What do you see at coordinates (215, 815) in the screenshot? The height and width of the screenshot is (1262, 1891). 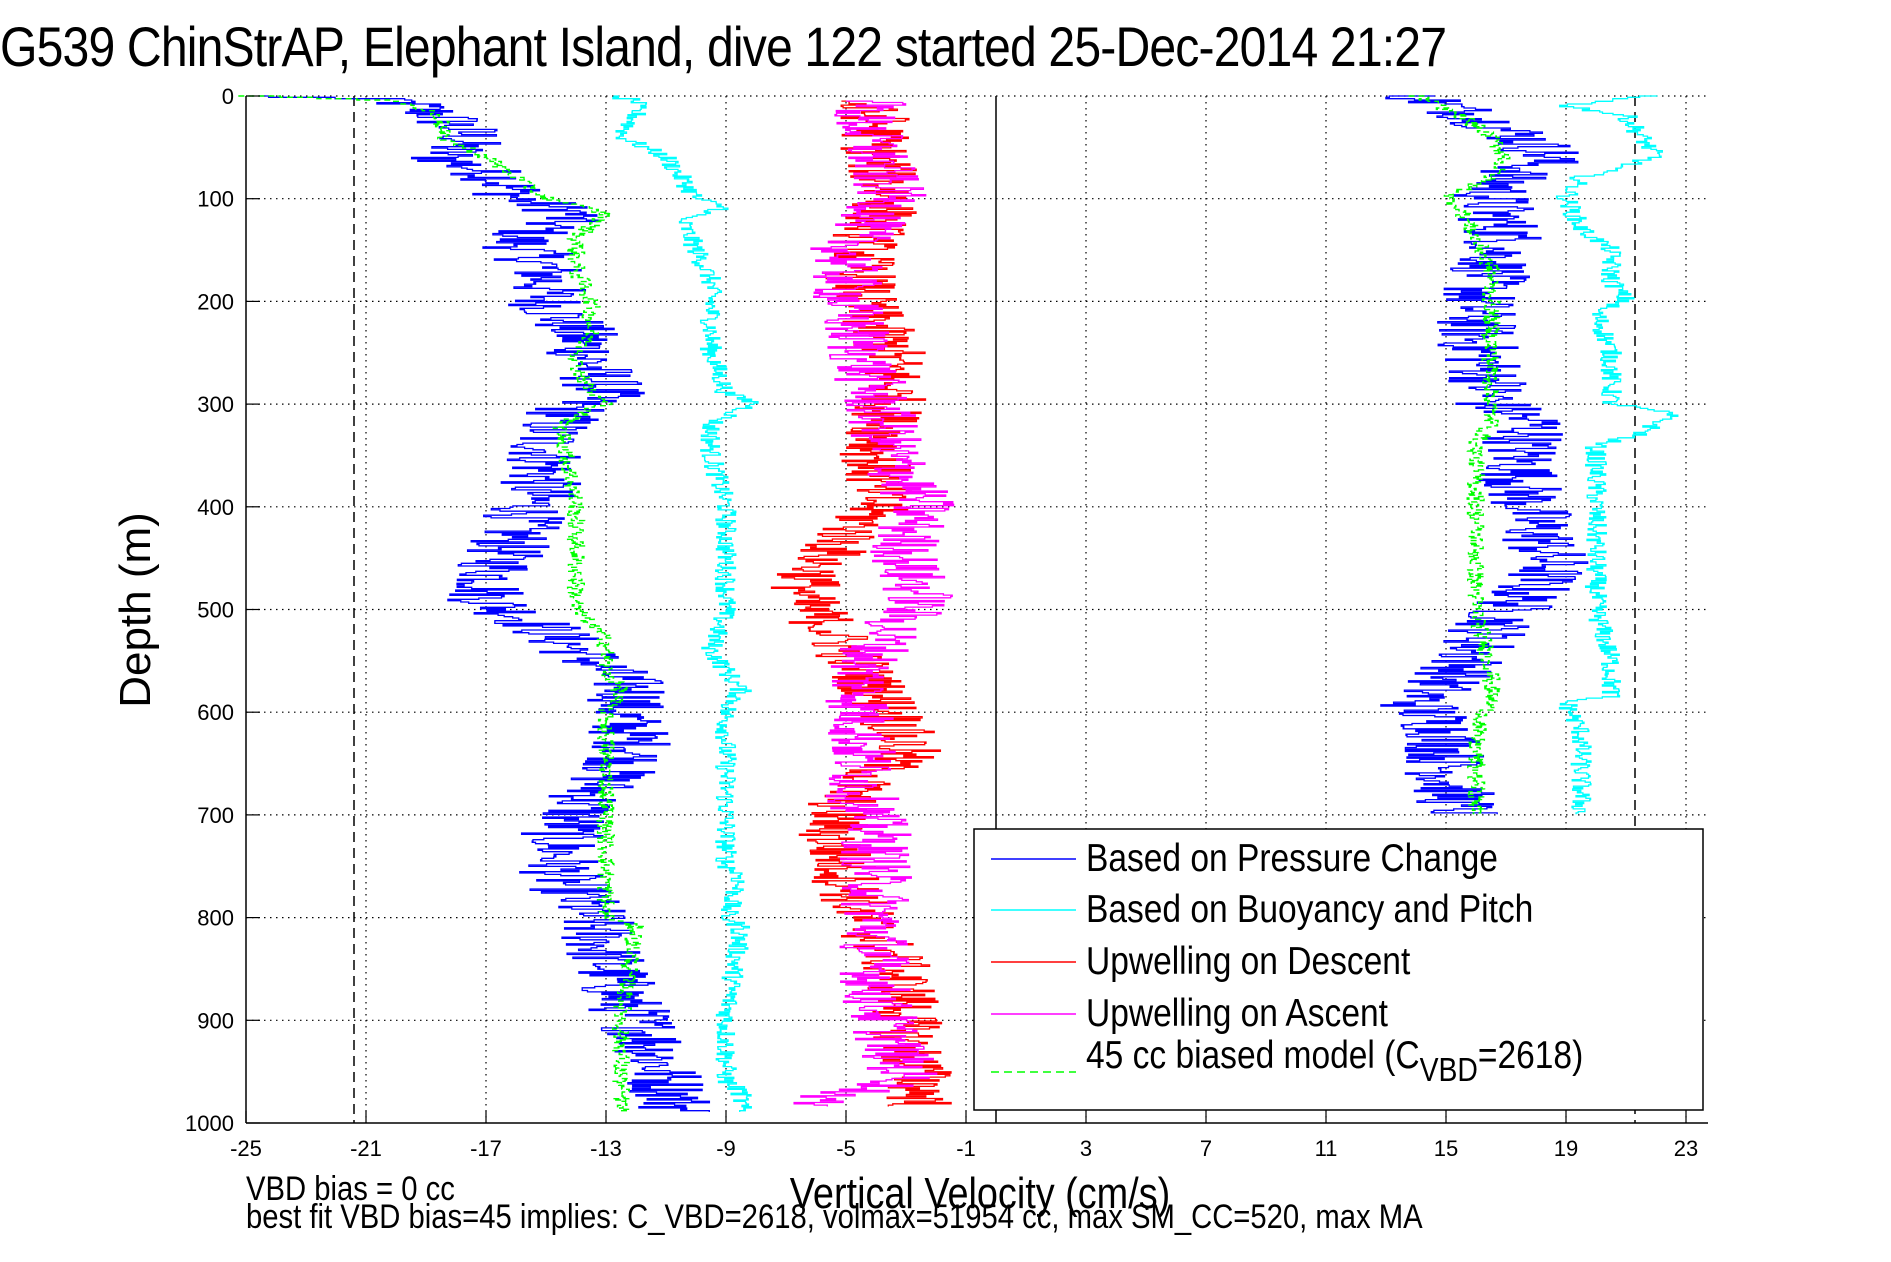 I see `y-tick-label: 700` at bounding box center [215, 815].